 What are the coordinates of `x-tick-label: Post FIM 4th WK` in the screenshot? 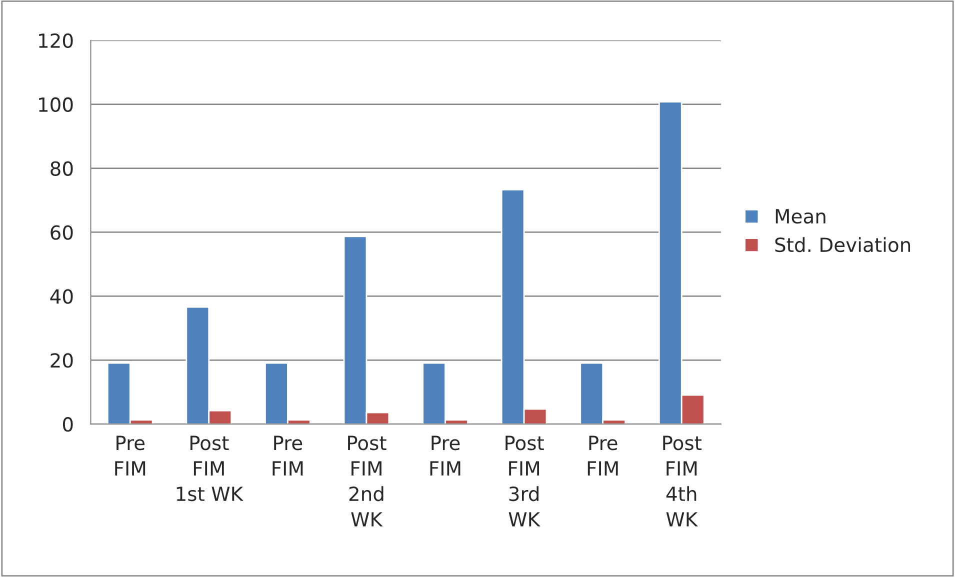 It's located at (682, 481).